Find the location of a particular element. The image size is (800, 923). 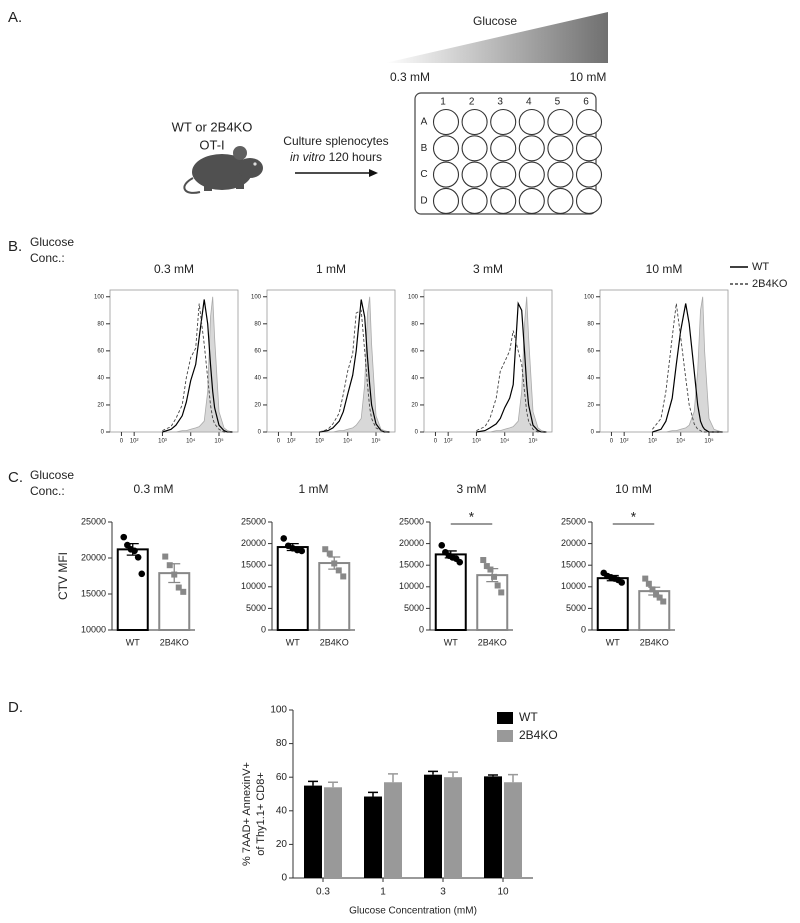

histogram-area is located at coordinates (511, 364).